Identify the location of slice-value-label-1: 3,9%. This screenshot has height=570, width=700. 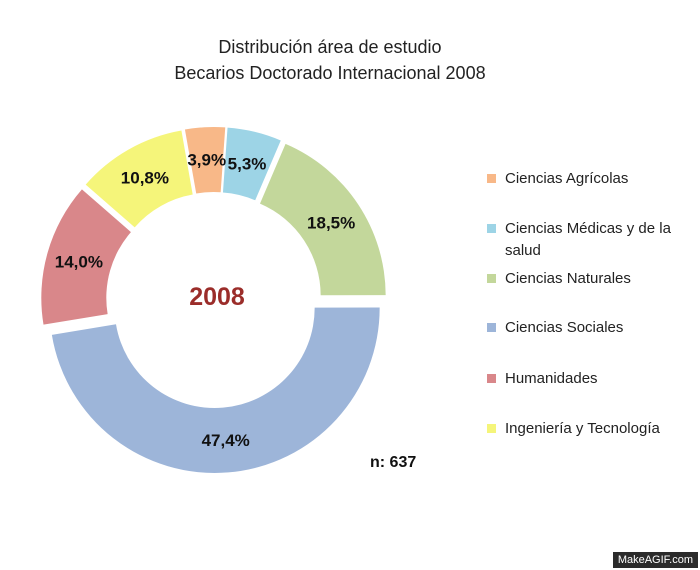
(206, 160).